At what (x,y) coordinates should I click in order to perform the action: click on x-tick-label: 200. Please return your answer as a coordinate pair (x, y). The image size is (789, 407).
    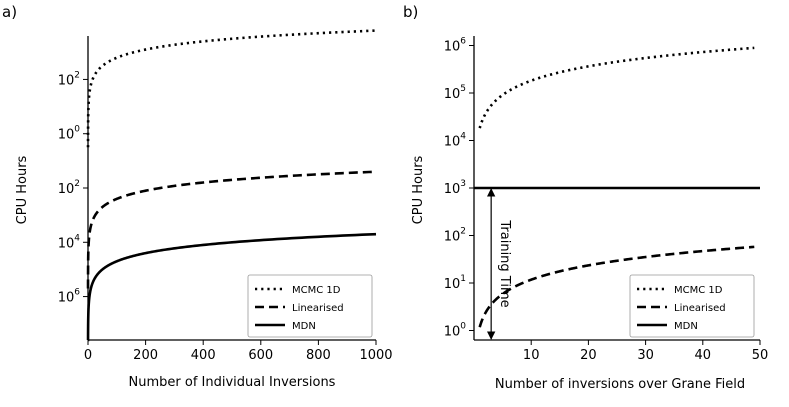
    Looking at the image, I should click on (145, 355).